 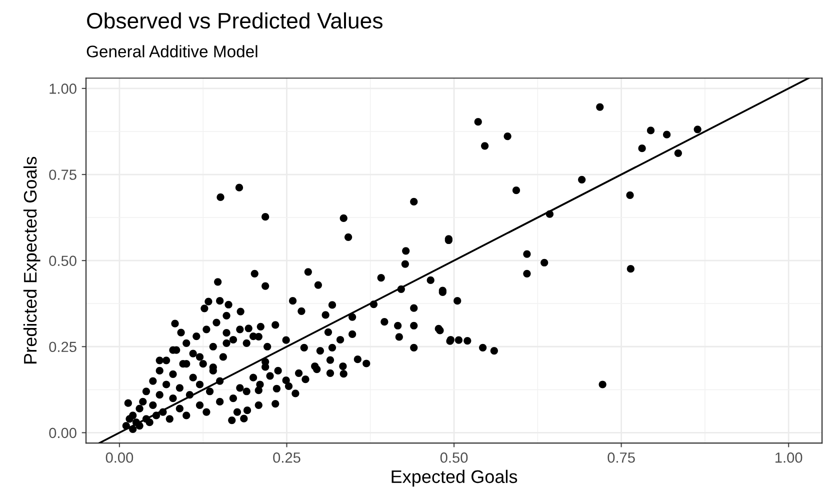 What do you see at coordinates (63, 89) in the screenshot?
I see `y-tick-label: 1.00` at bounding box center [63, 89].